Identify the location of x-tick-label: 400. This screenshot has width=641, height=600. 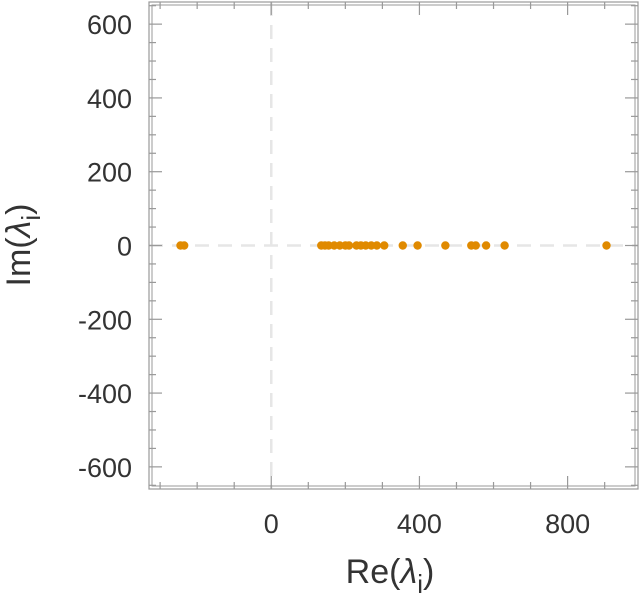
(419, 524).